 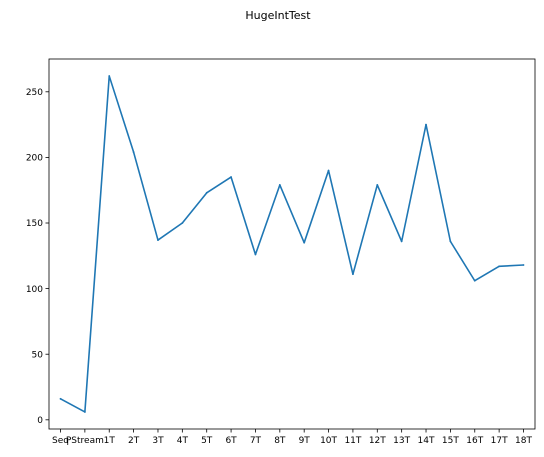 What do you see at coordinates (352, 441) in the screenshot?
I see `x-tick-label: 11T` at bounding box center [352, 441].